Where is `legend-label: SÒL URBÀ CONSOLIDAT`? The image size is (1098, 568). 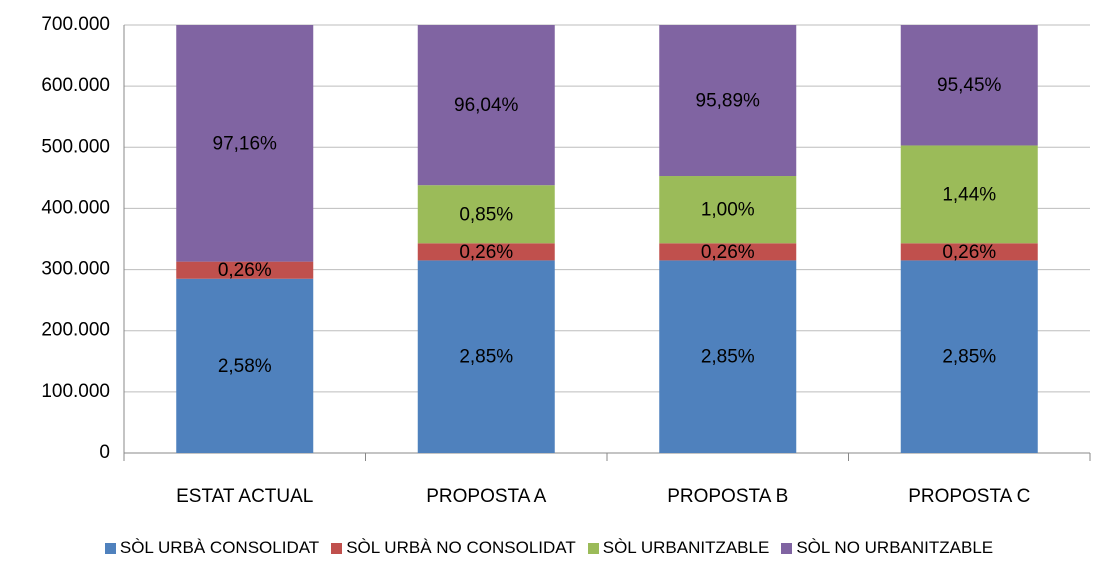 legend-label: SÒL URBÀ CONSOLIDAT is located at coordinates (219, 547).